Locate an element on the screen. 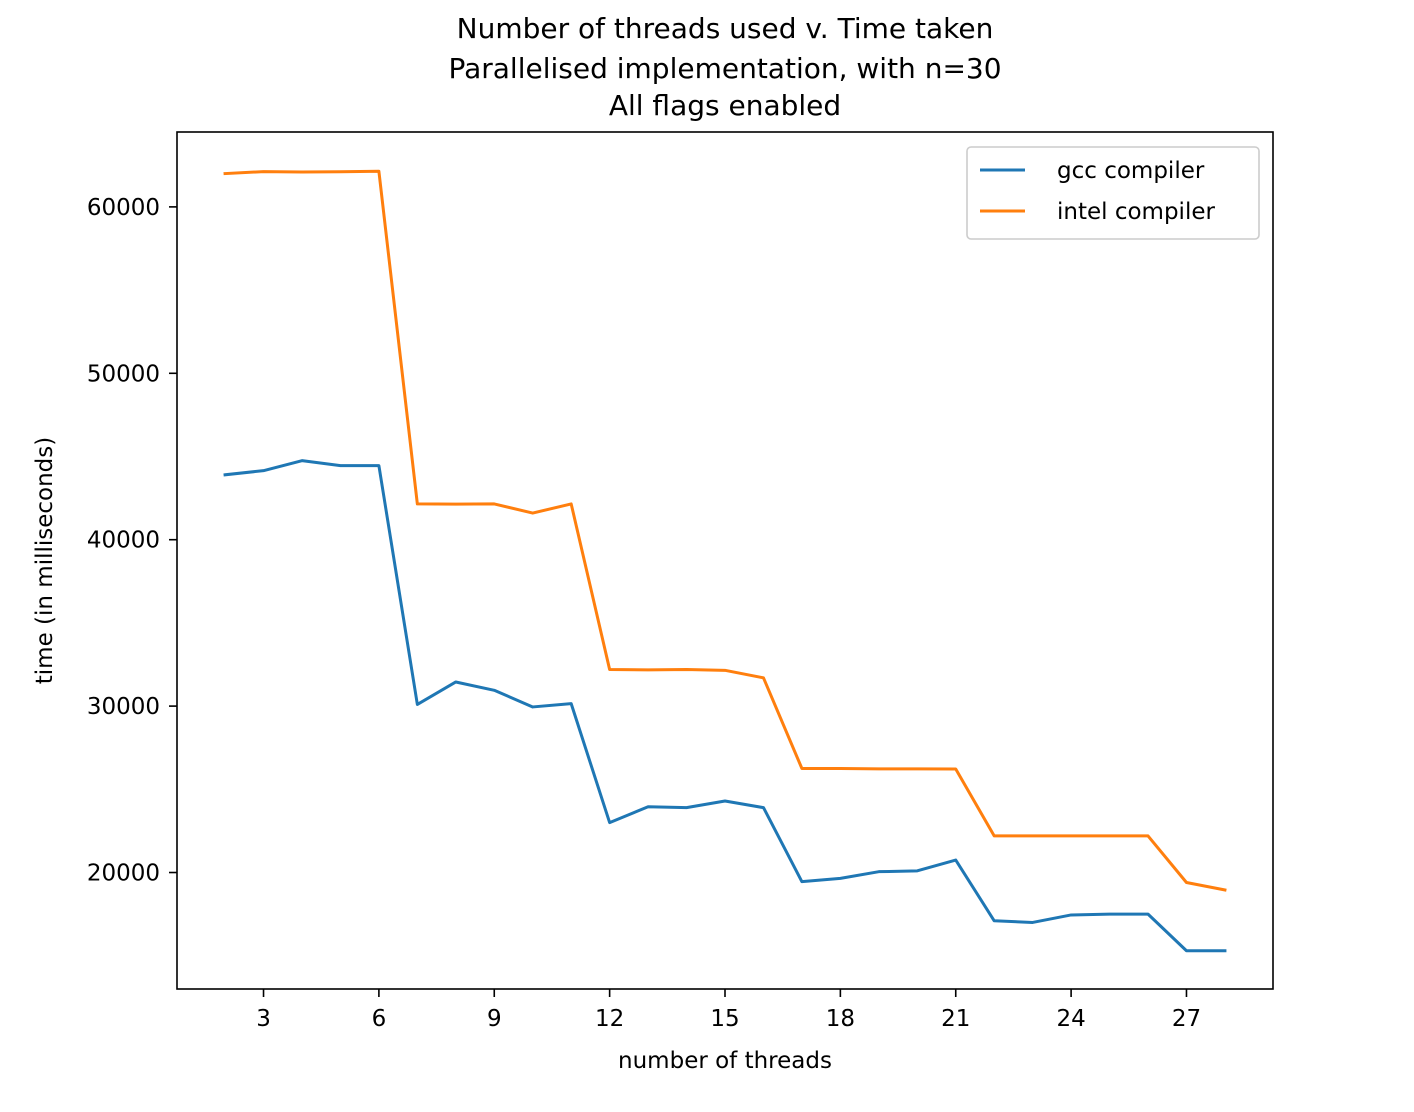  legend-label: intel compiler is located at coordinates (1136, 212).